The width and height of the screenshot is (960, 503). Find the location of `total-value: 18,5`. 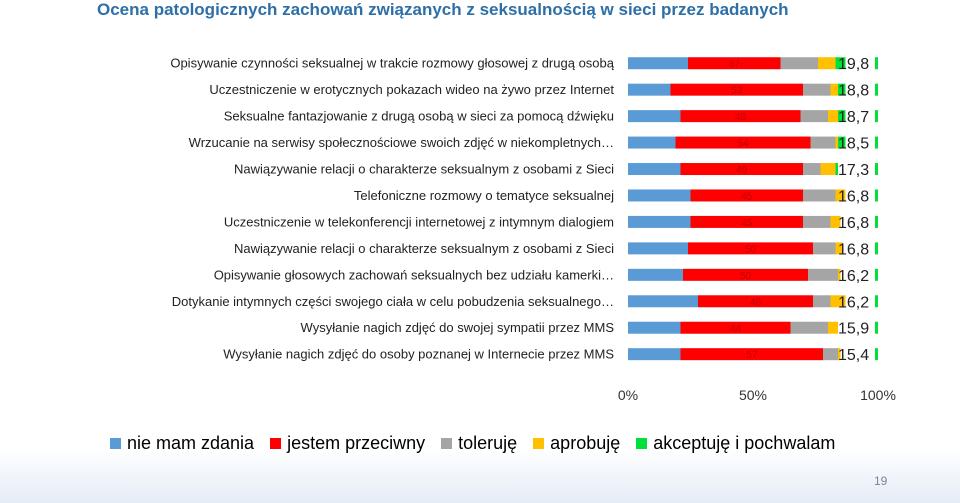

total-value: 18,5 is located at coordinates (853, 144).